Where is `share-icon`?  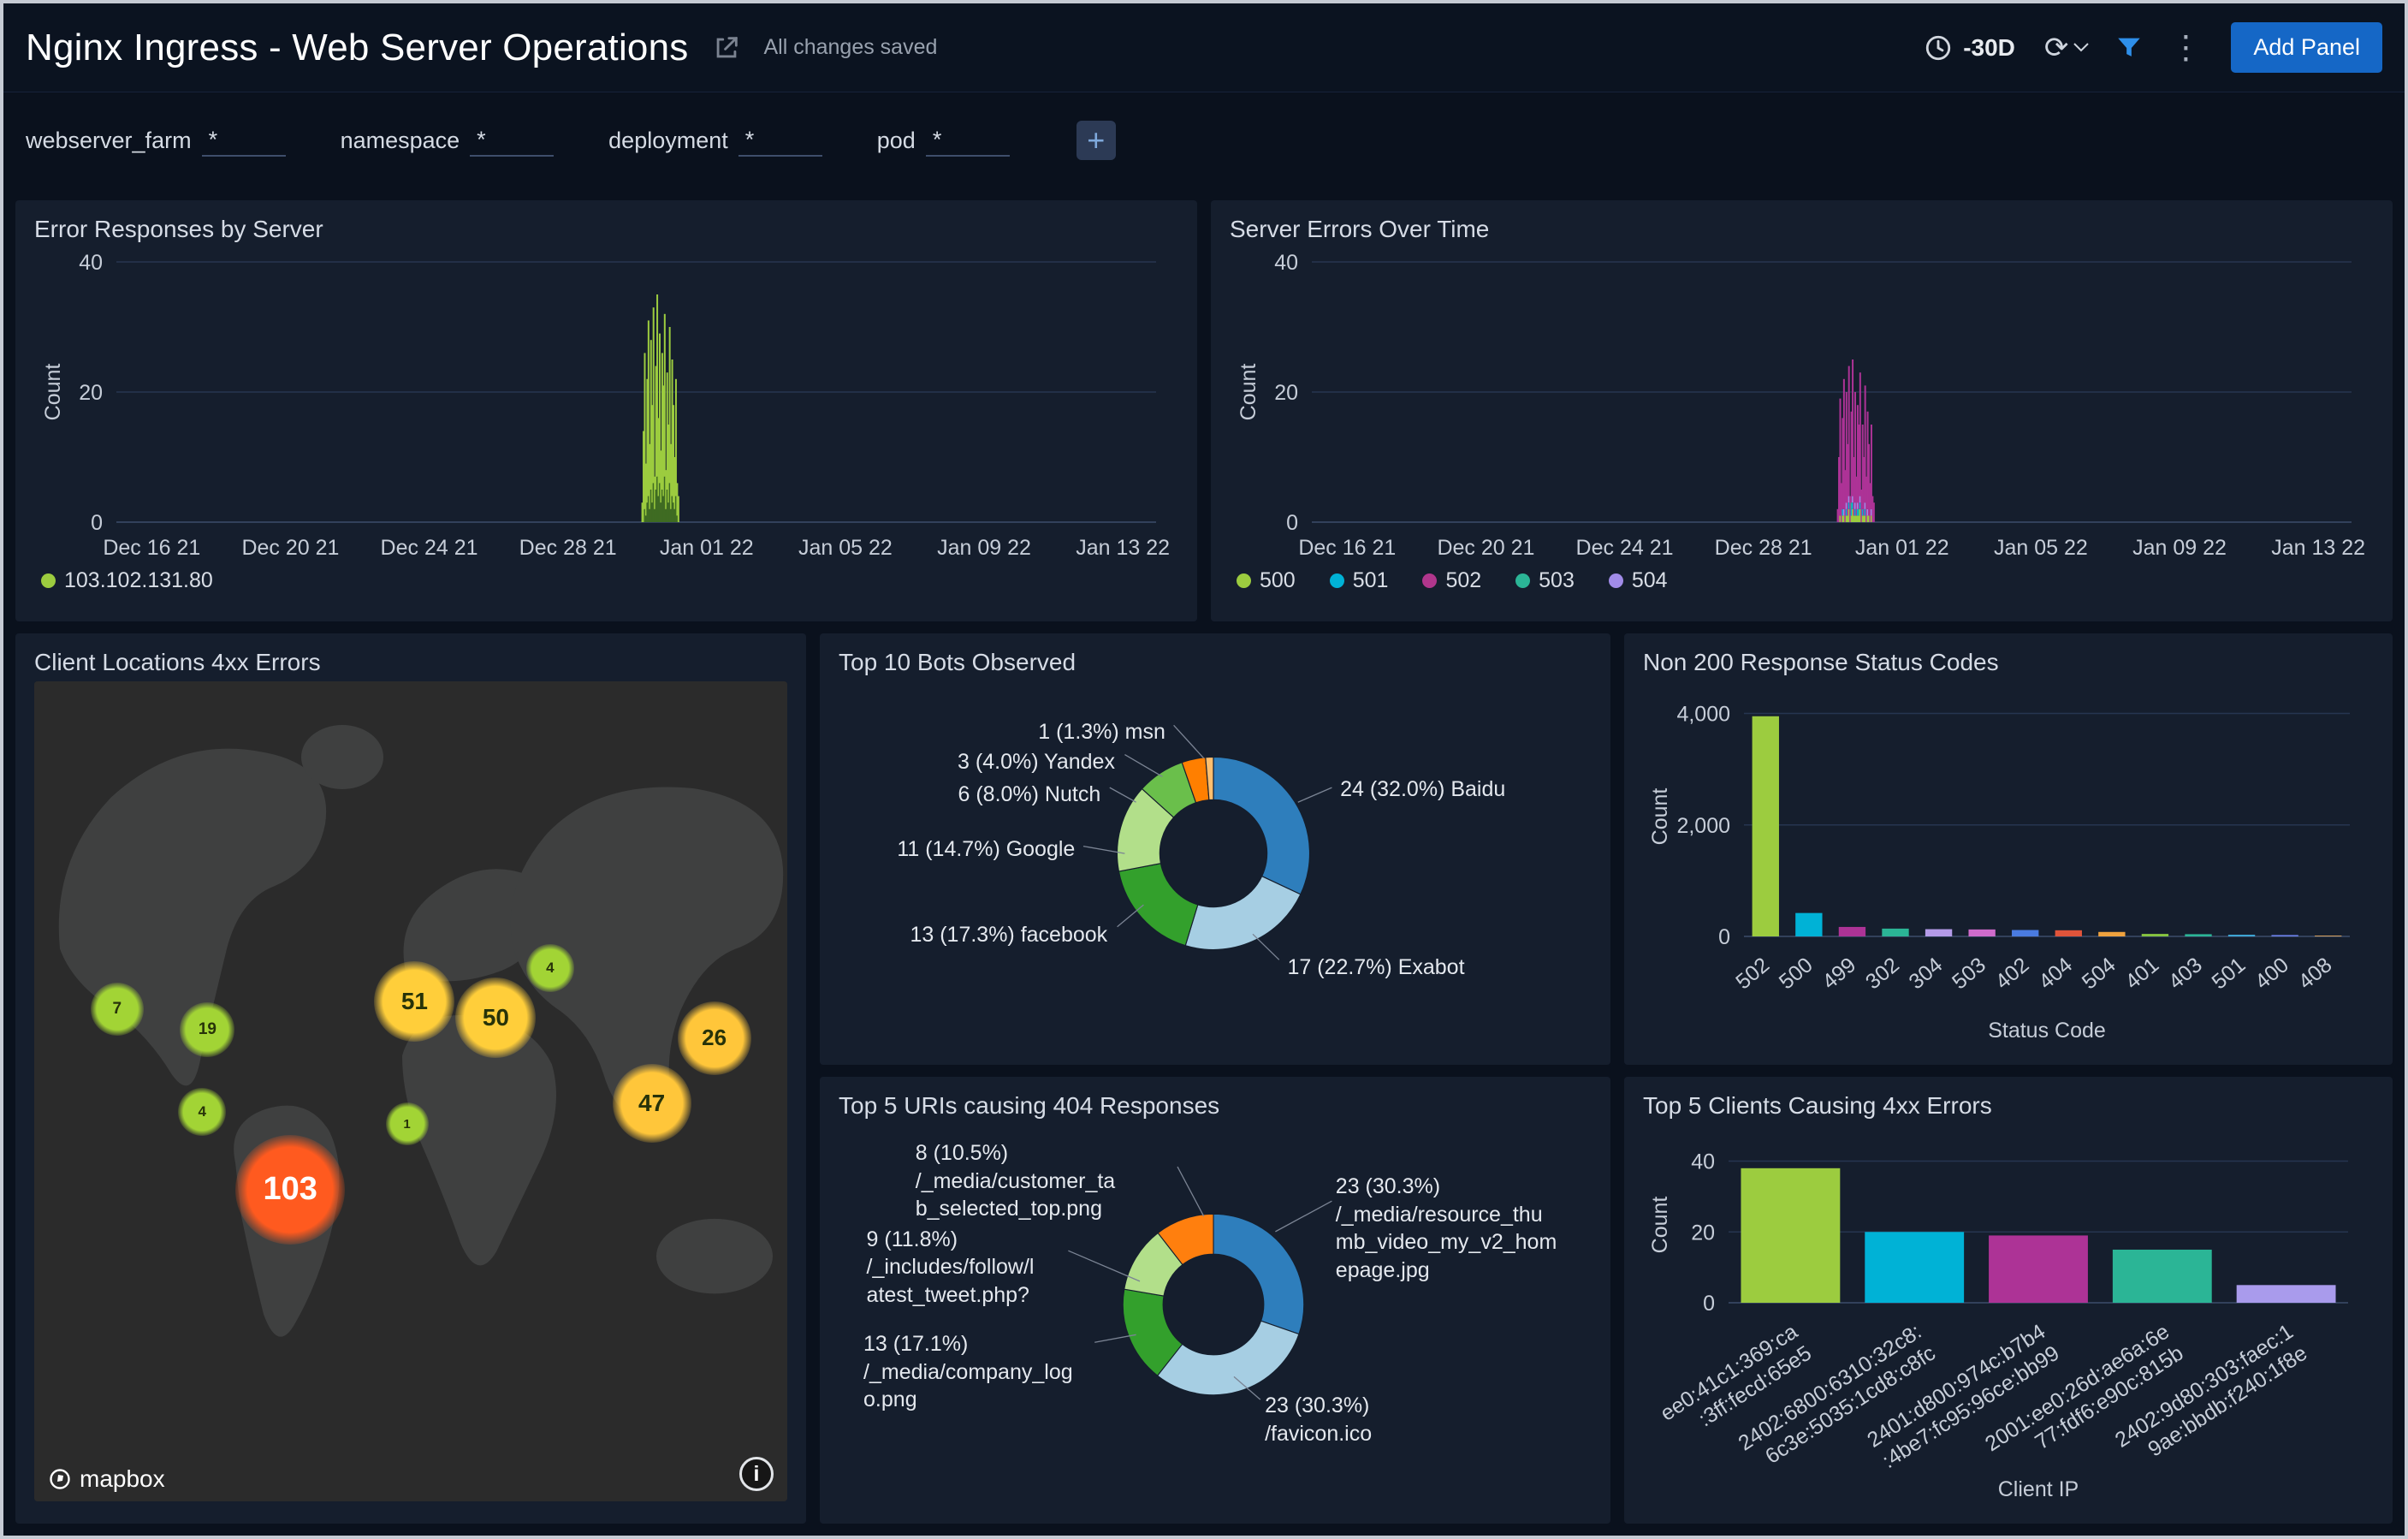 share-icon is located at coordinates (727, 47).